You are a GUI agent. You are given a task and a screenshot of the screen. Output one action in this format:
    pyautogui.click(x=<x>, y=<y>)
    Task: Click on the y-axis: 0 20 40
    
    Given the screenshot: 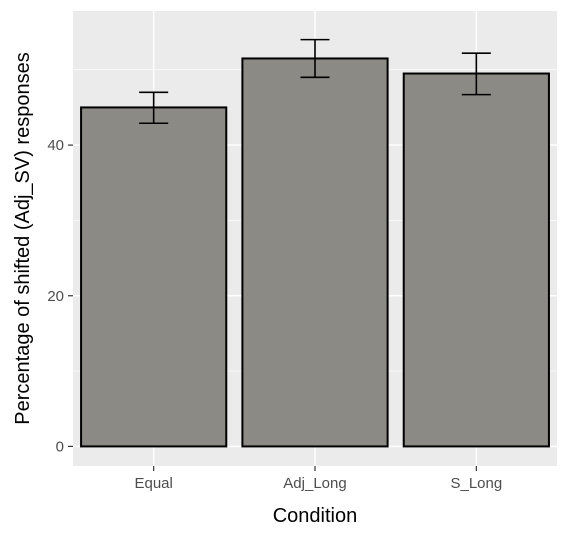 What is the action you would take?
    pyautogui.click(x=60, y=296)
    